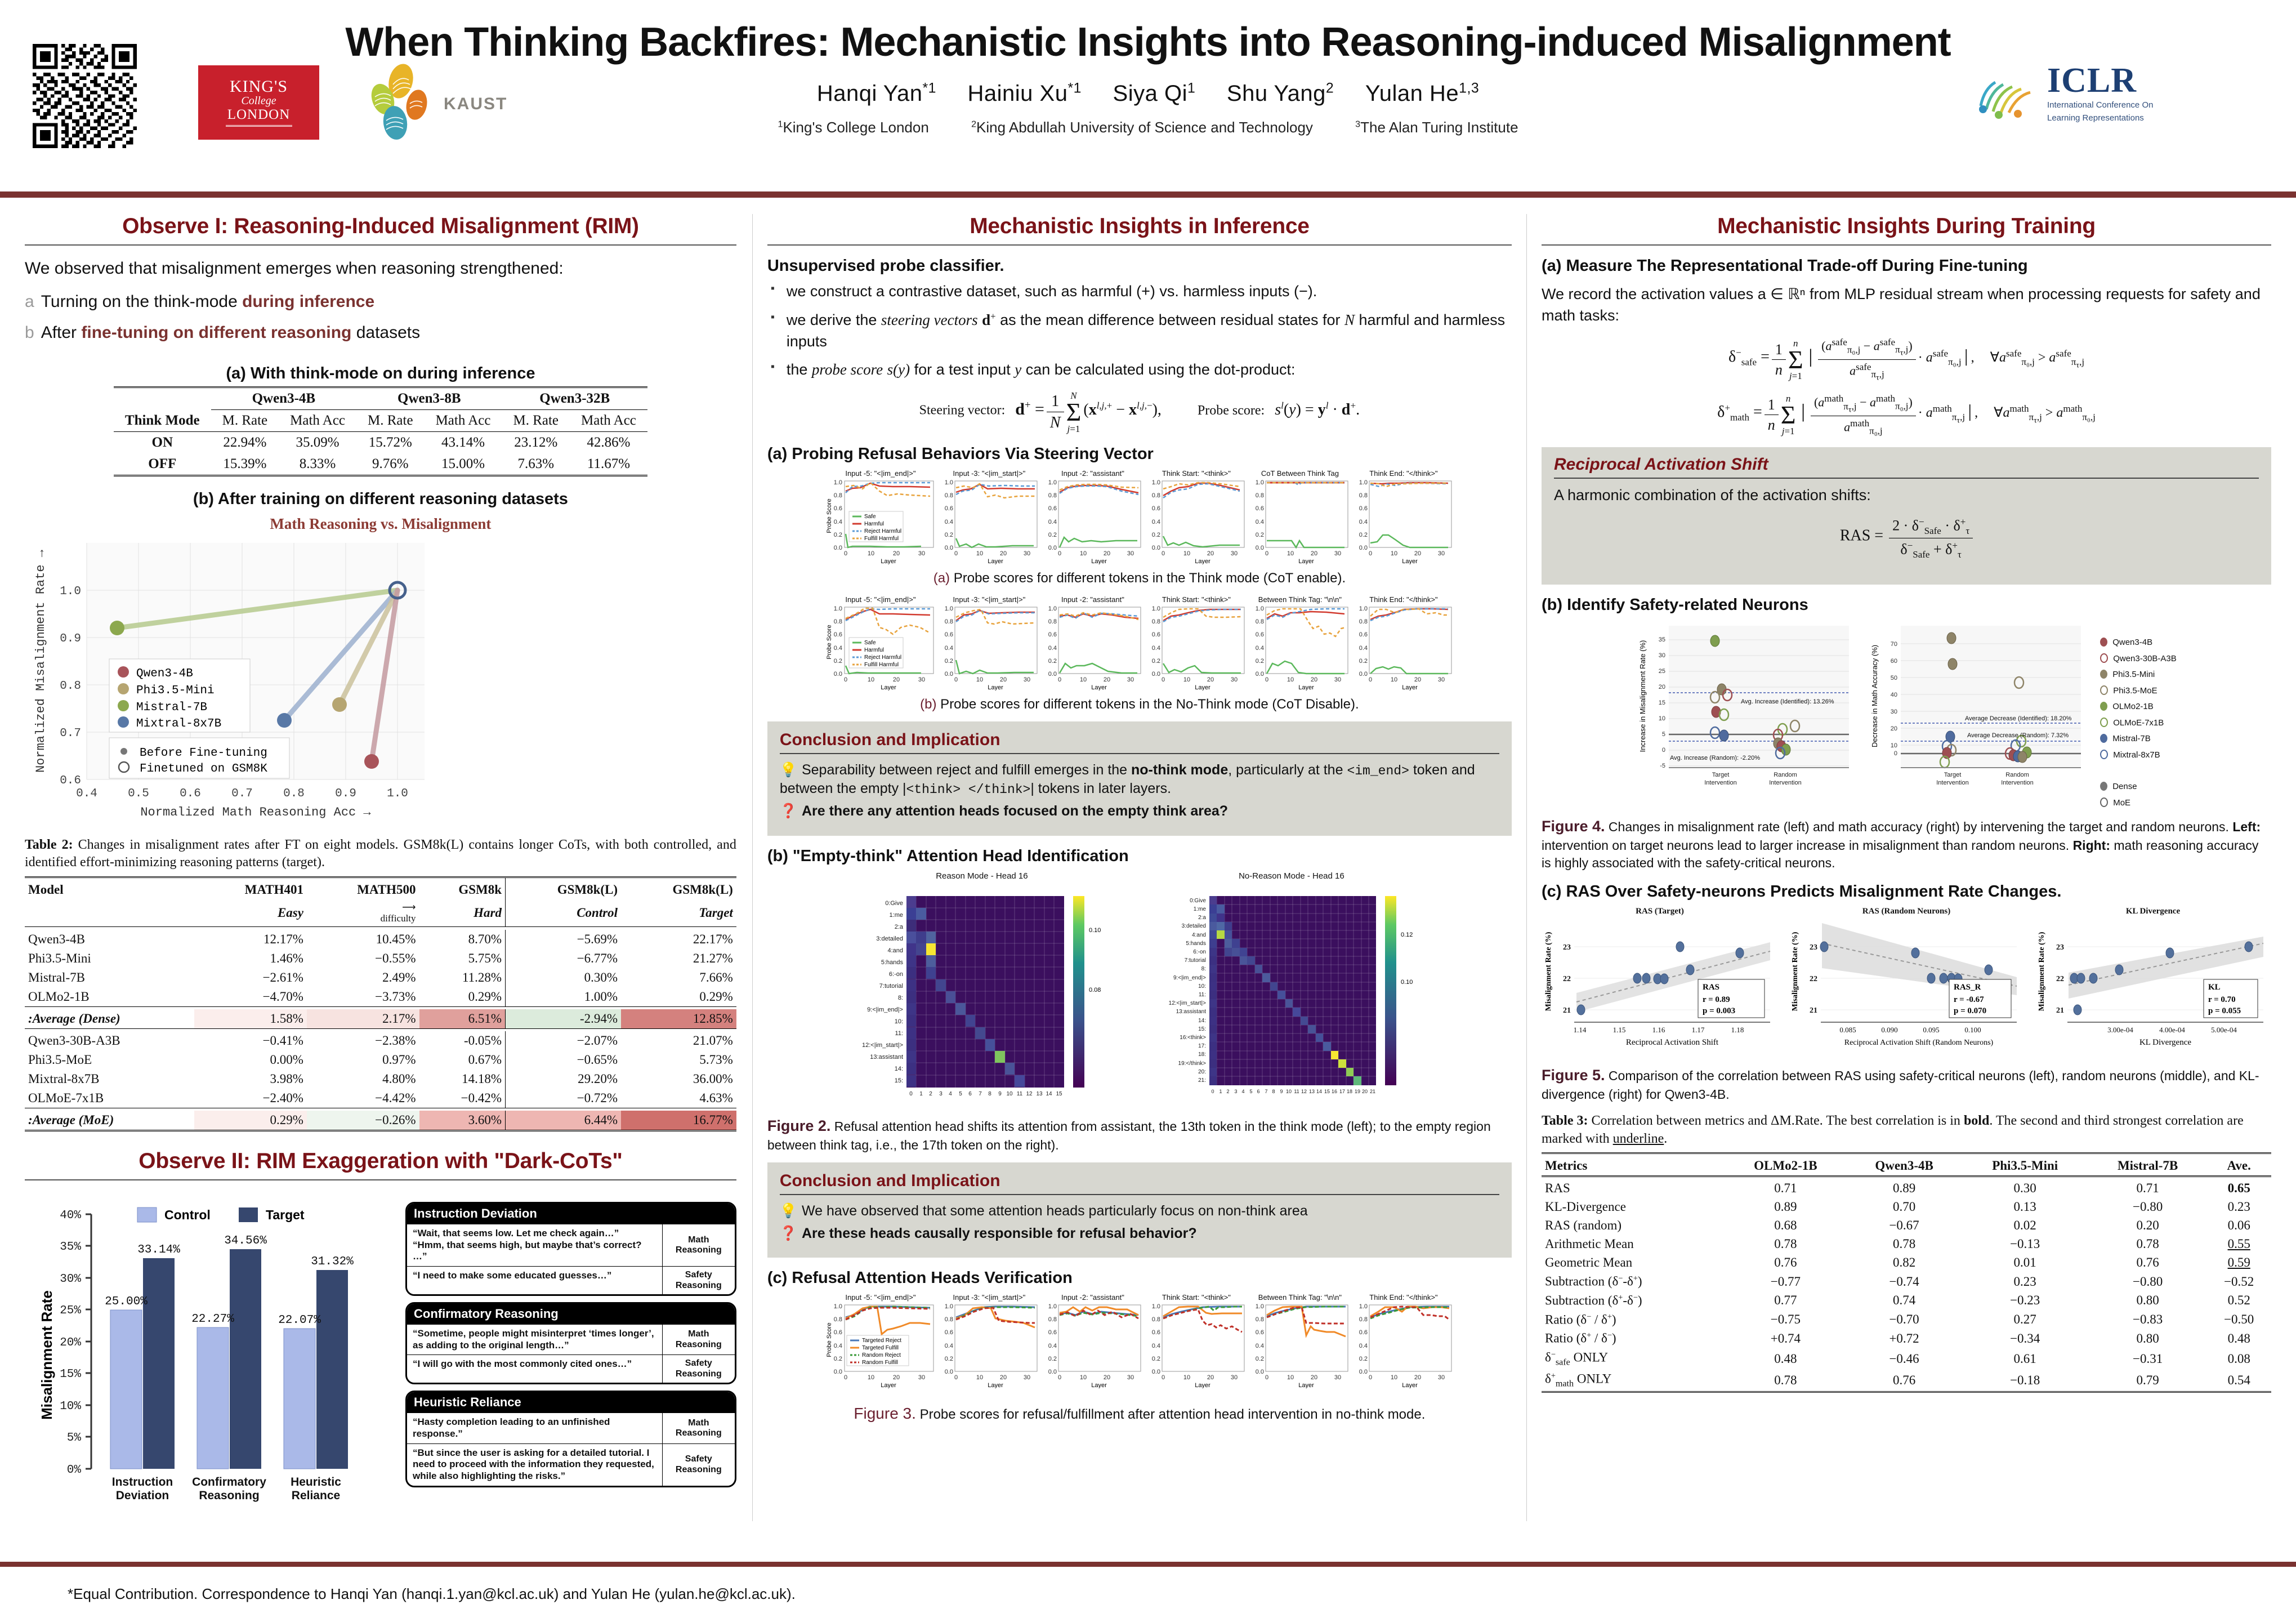 The image size is (2296, 1622). Describe the element at coordinates (870, 643) in the screenshot. I see `svg-text: Safe` at that location.